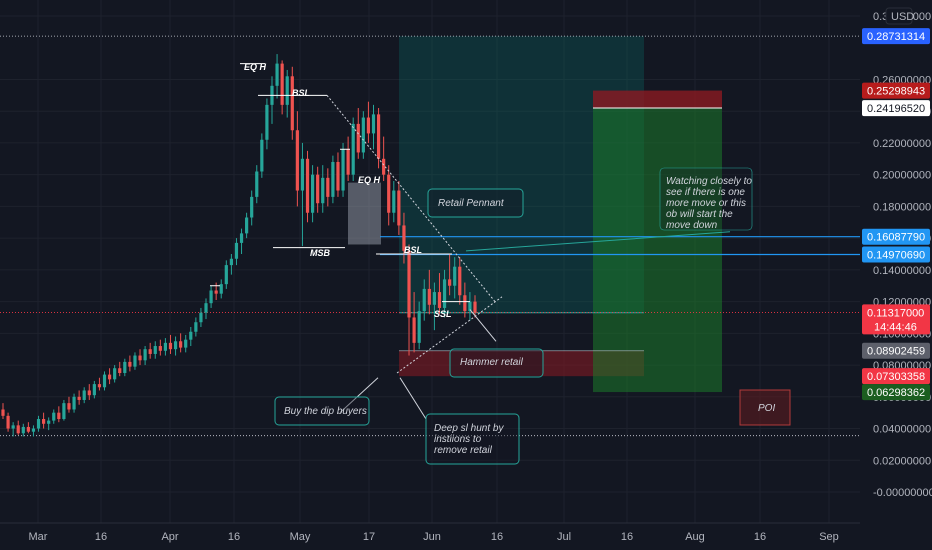 The height and width of the screenshot is (550, 932). I want to click on price-tag: 0.11317000 14:44:46, so click(896, 319).